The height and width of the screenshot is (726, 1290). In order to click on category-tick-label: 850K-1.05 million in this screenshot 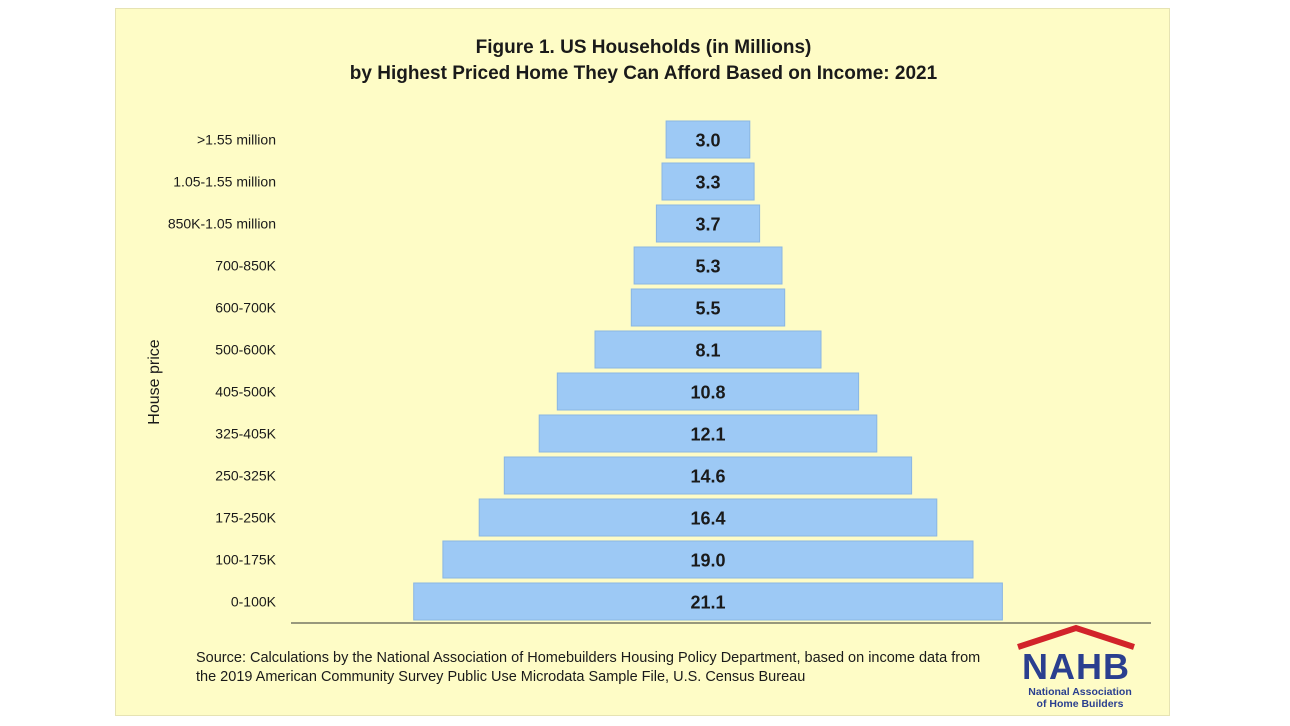, I will do `click(222, 224)`.